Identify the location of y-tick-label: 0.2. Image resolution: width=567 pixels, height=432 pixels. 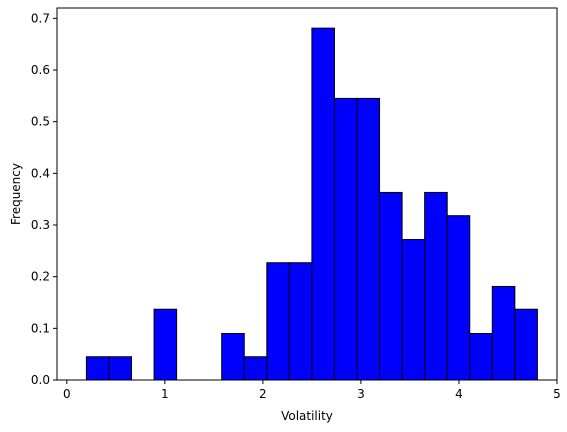
(40, 277).